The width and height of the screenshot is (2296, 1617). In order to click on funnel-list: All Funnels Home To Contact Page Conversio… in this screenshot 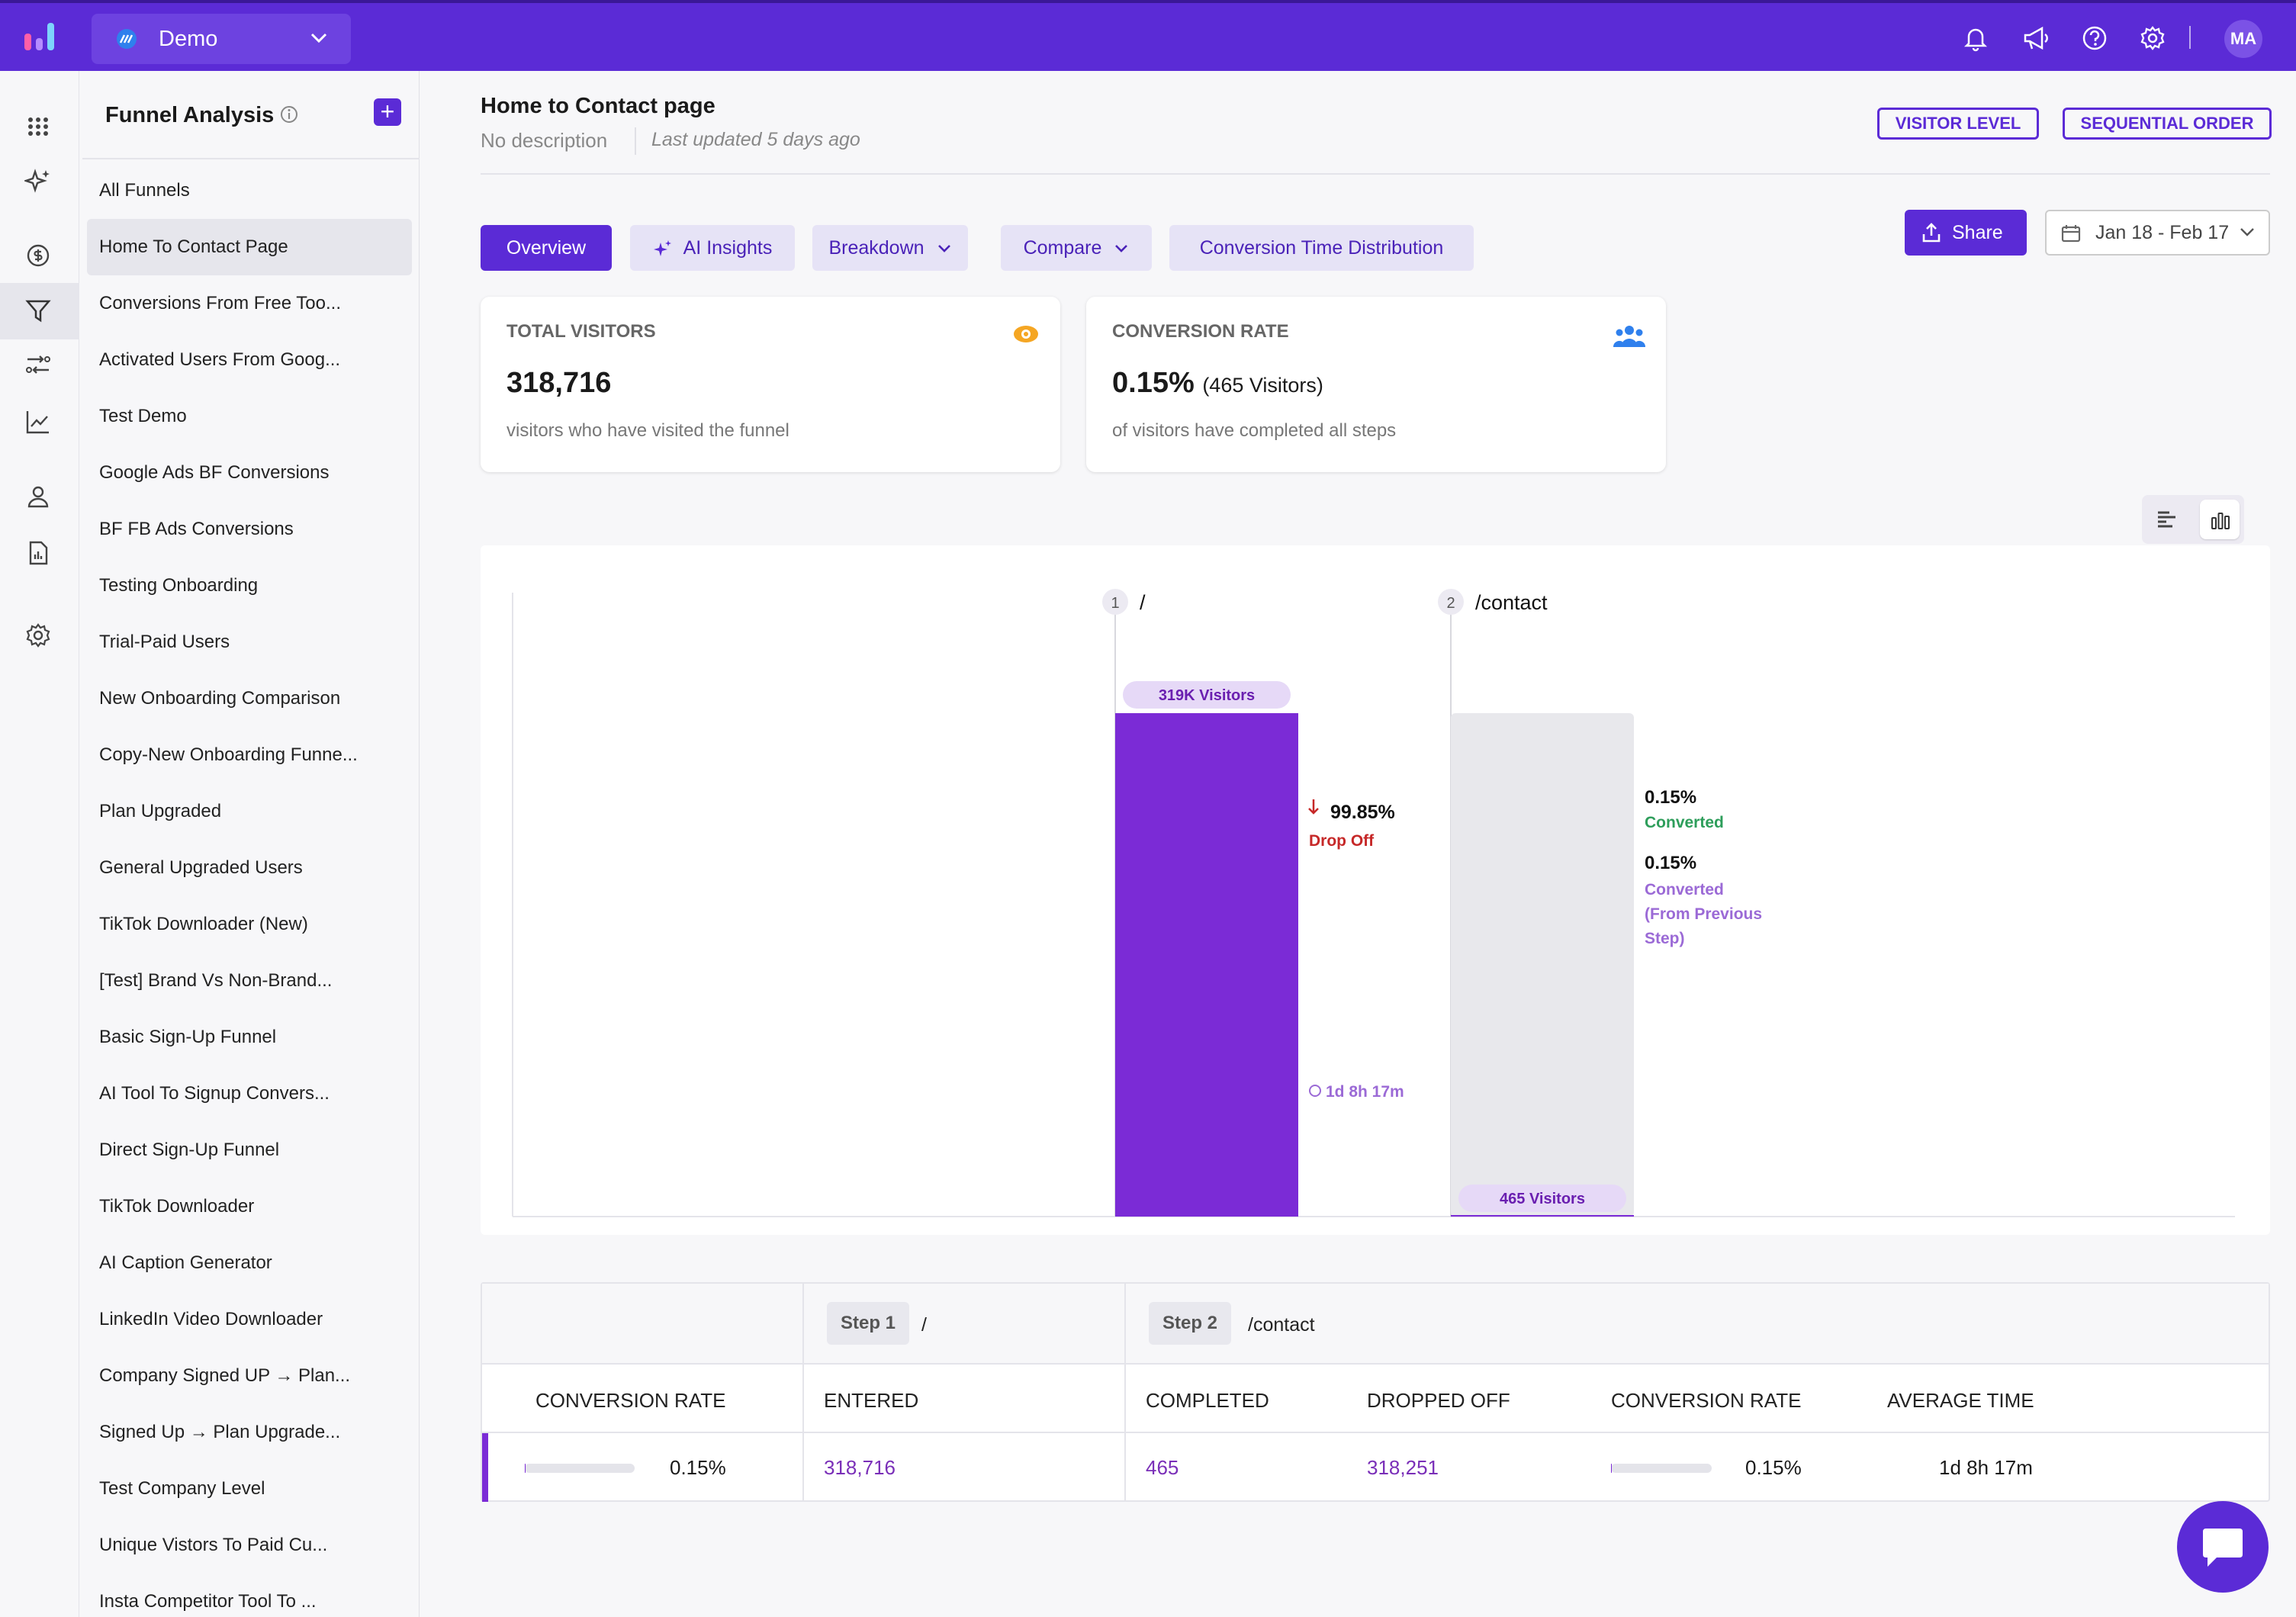, I will do `click(250, 889)`.